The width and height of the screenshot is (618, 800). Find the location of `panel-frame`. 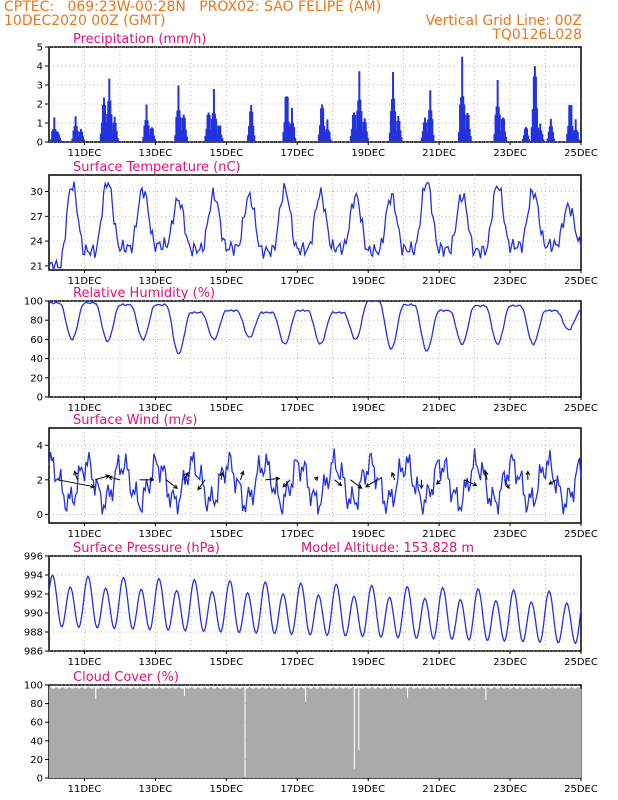

panel-frame is located at coordinates (315, 349).